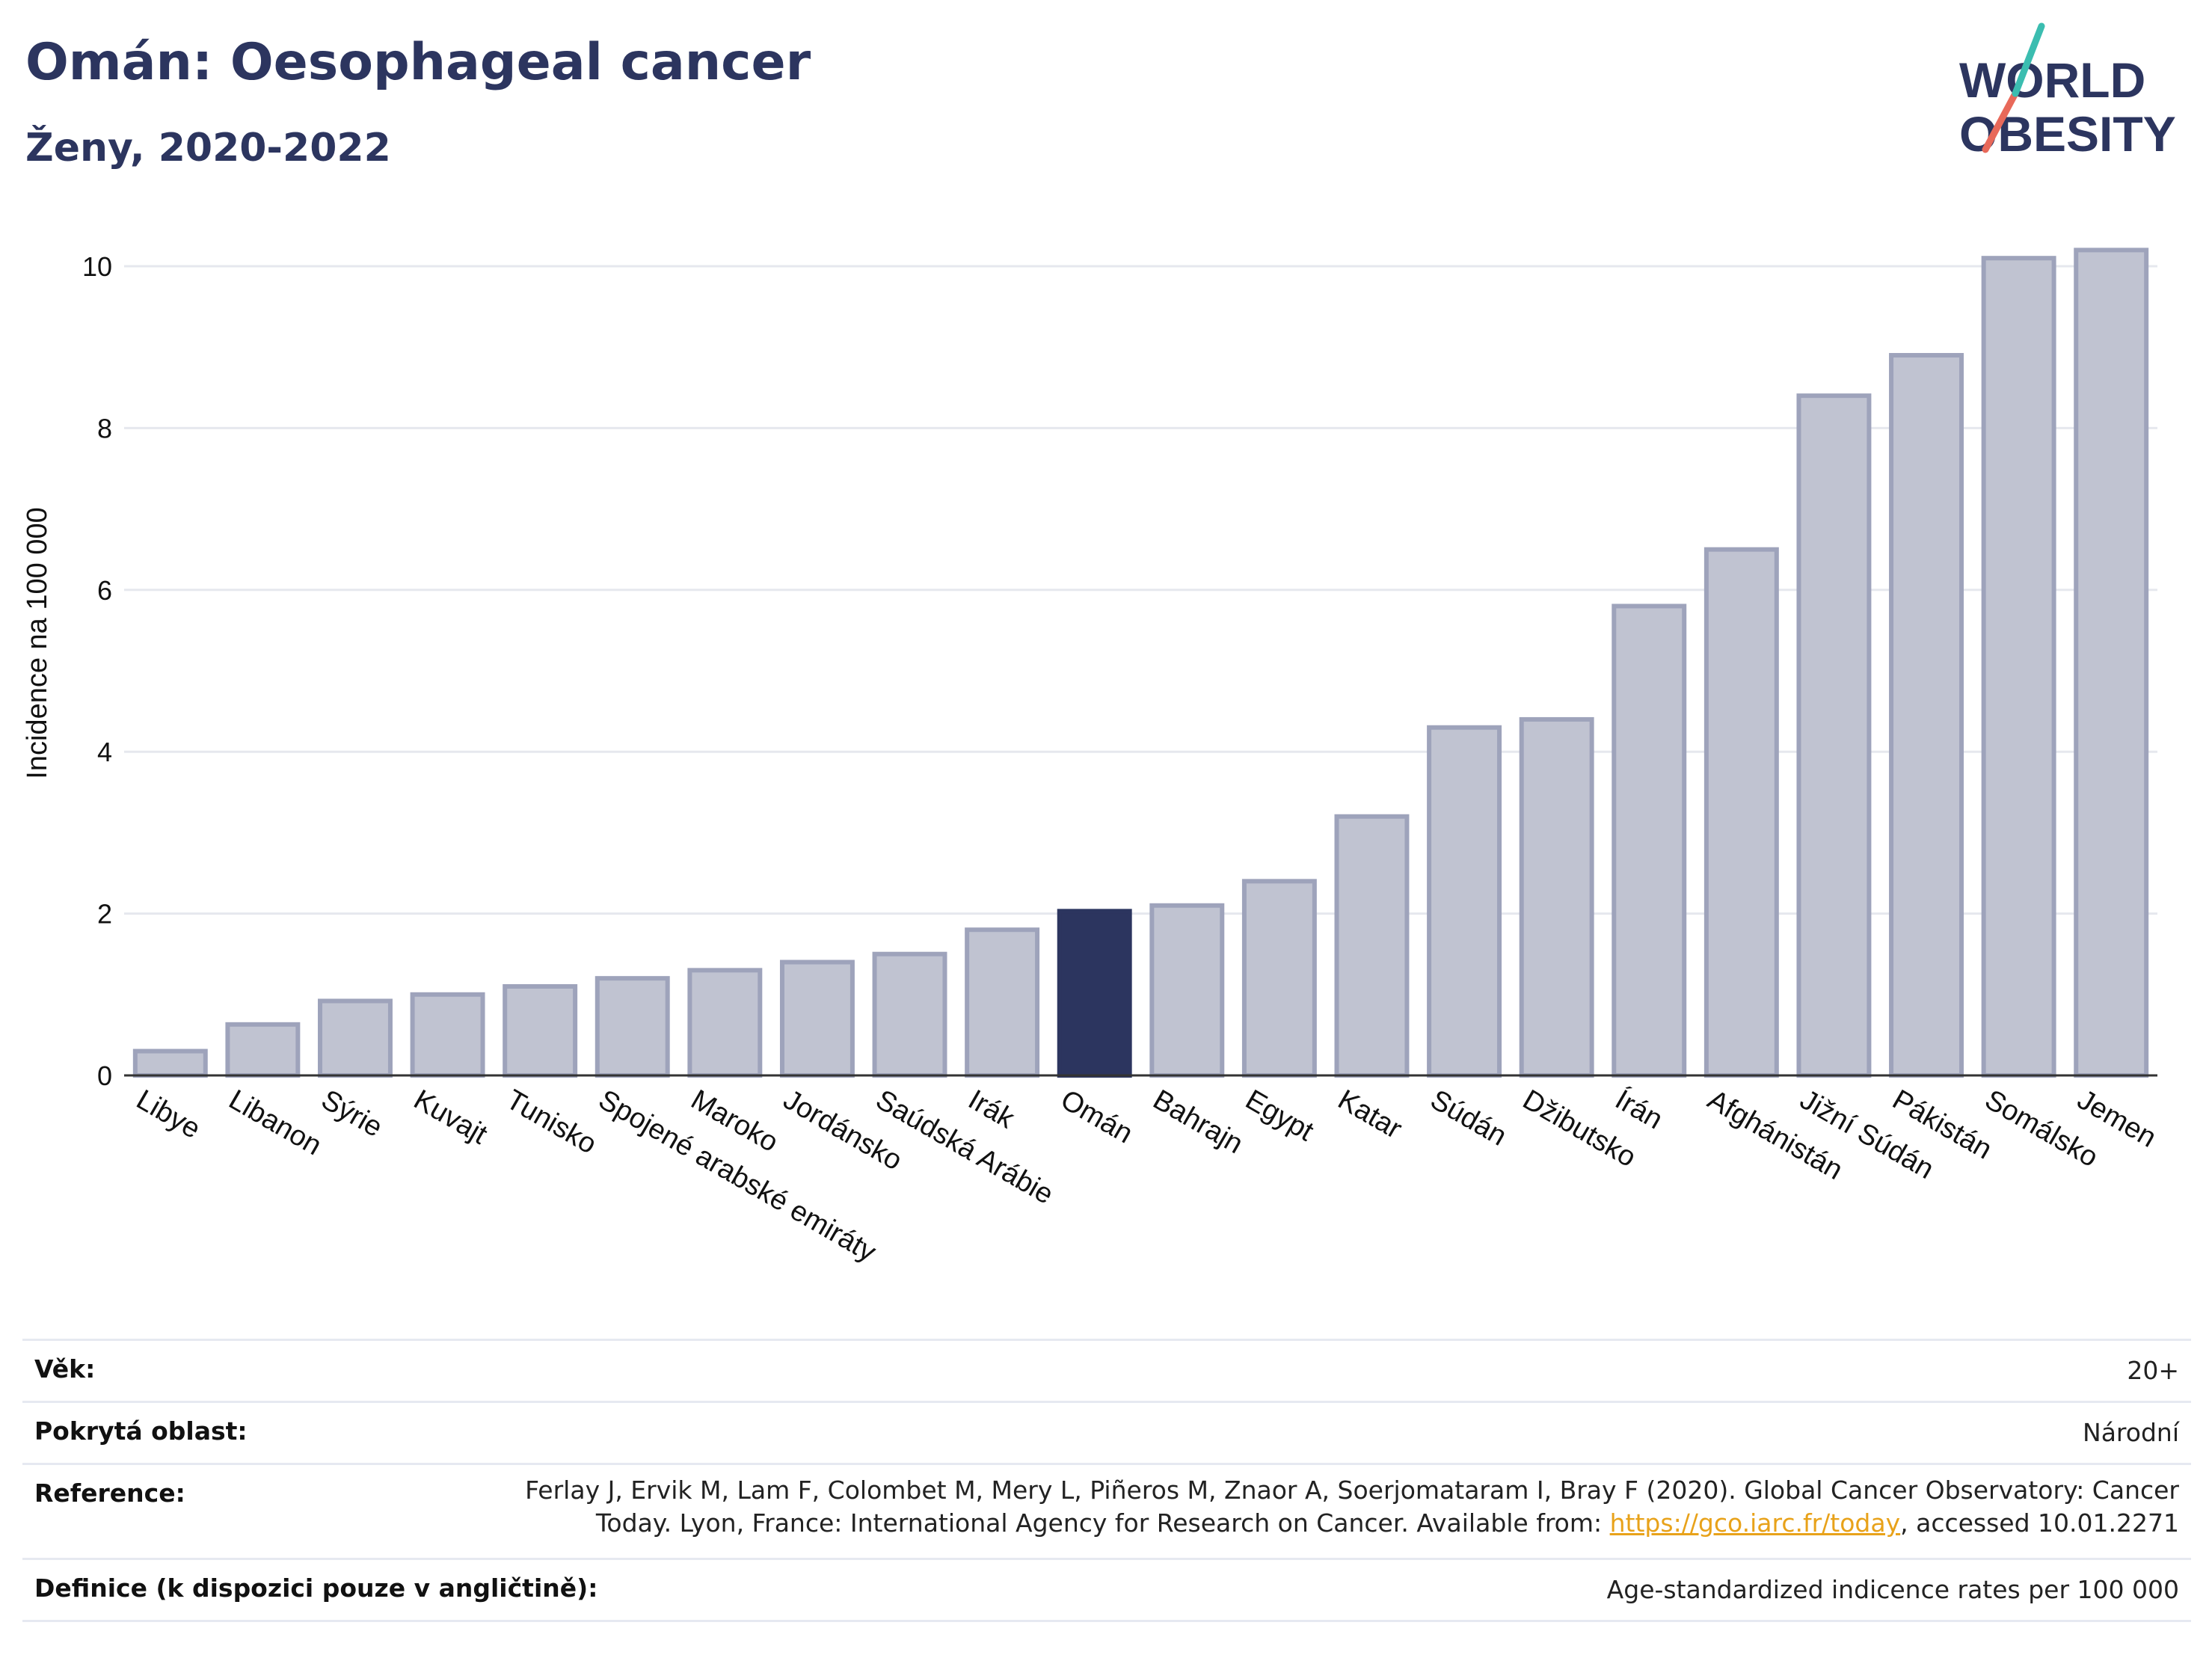 This screenshot has width=2212, height=1655. Describe the element at coordinates (2040, 1523) in the screenshot. I see `reference-line2-post: , accessed 10.01.2271` at that location.